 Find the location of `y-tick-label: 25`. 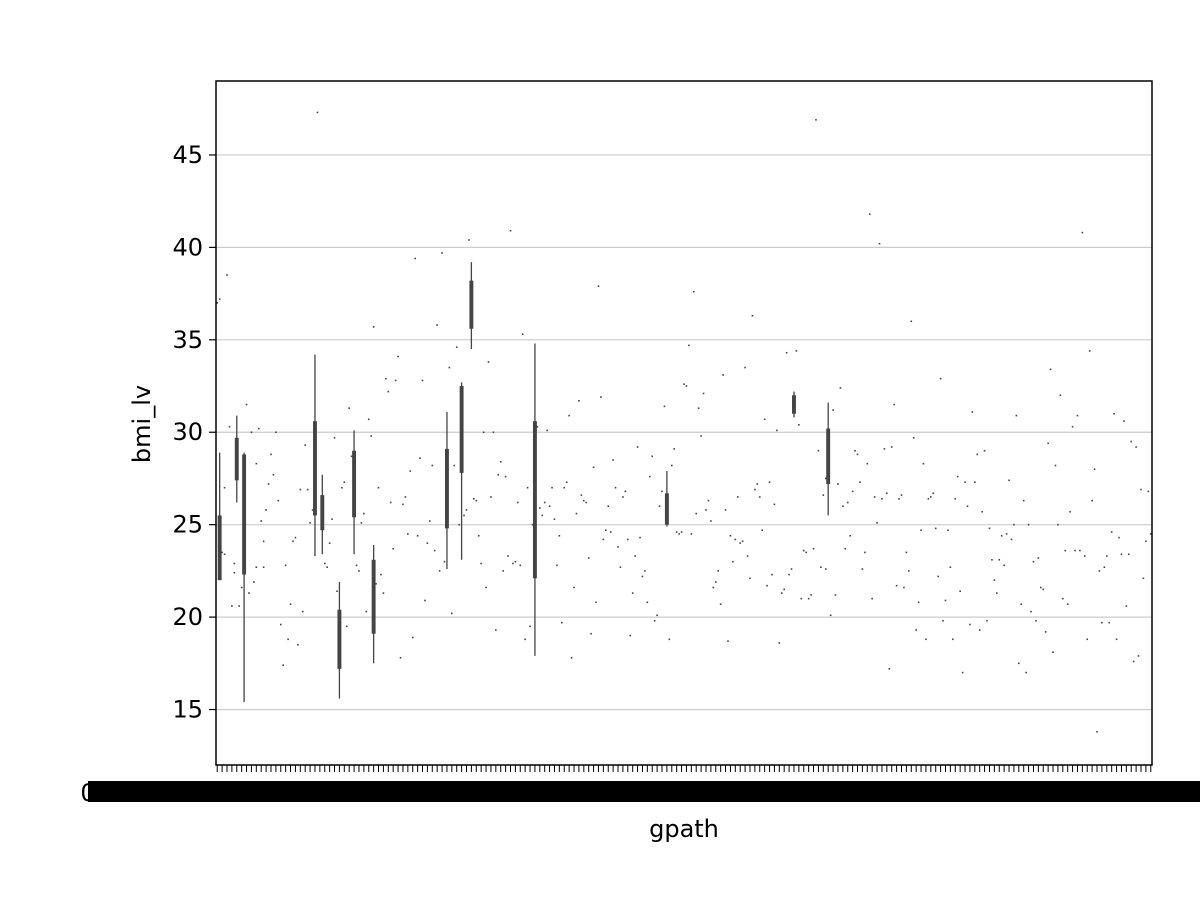

y-tick-label: 25 is located at coordinates (187, 525).